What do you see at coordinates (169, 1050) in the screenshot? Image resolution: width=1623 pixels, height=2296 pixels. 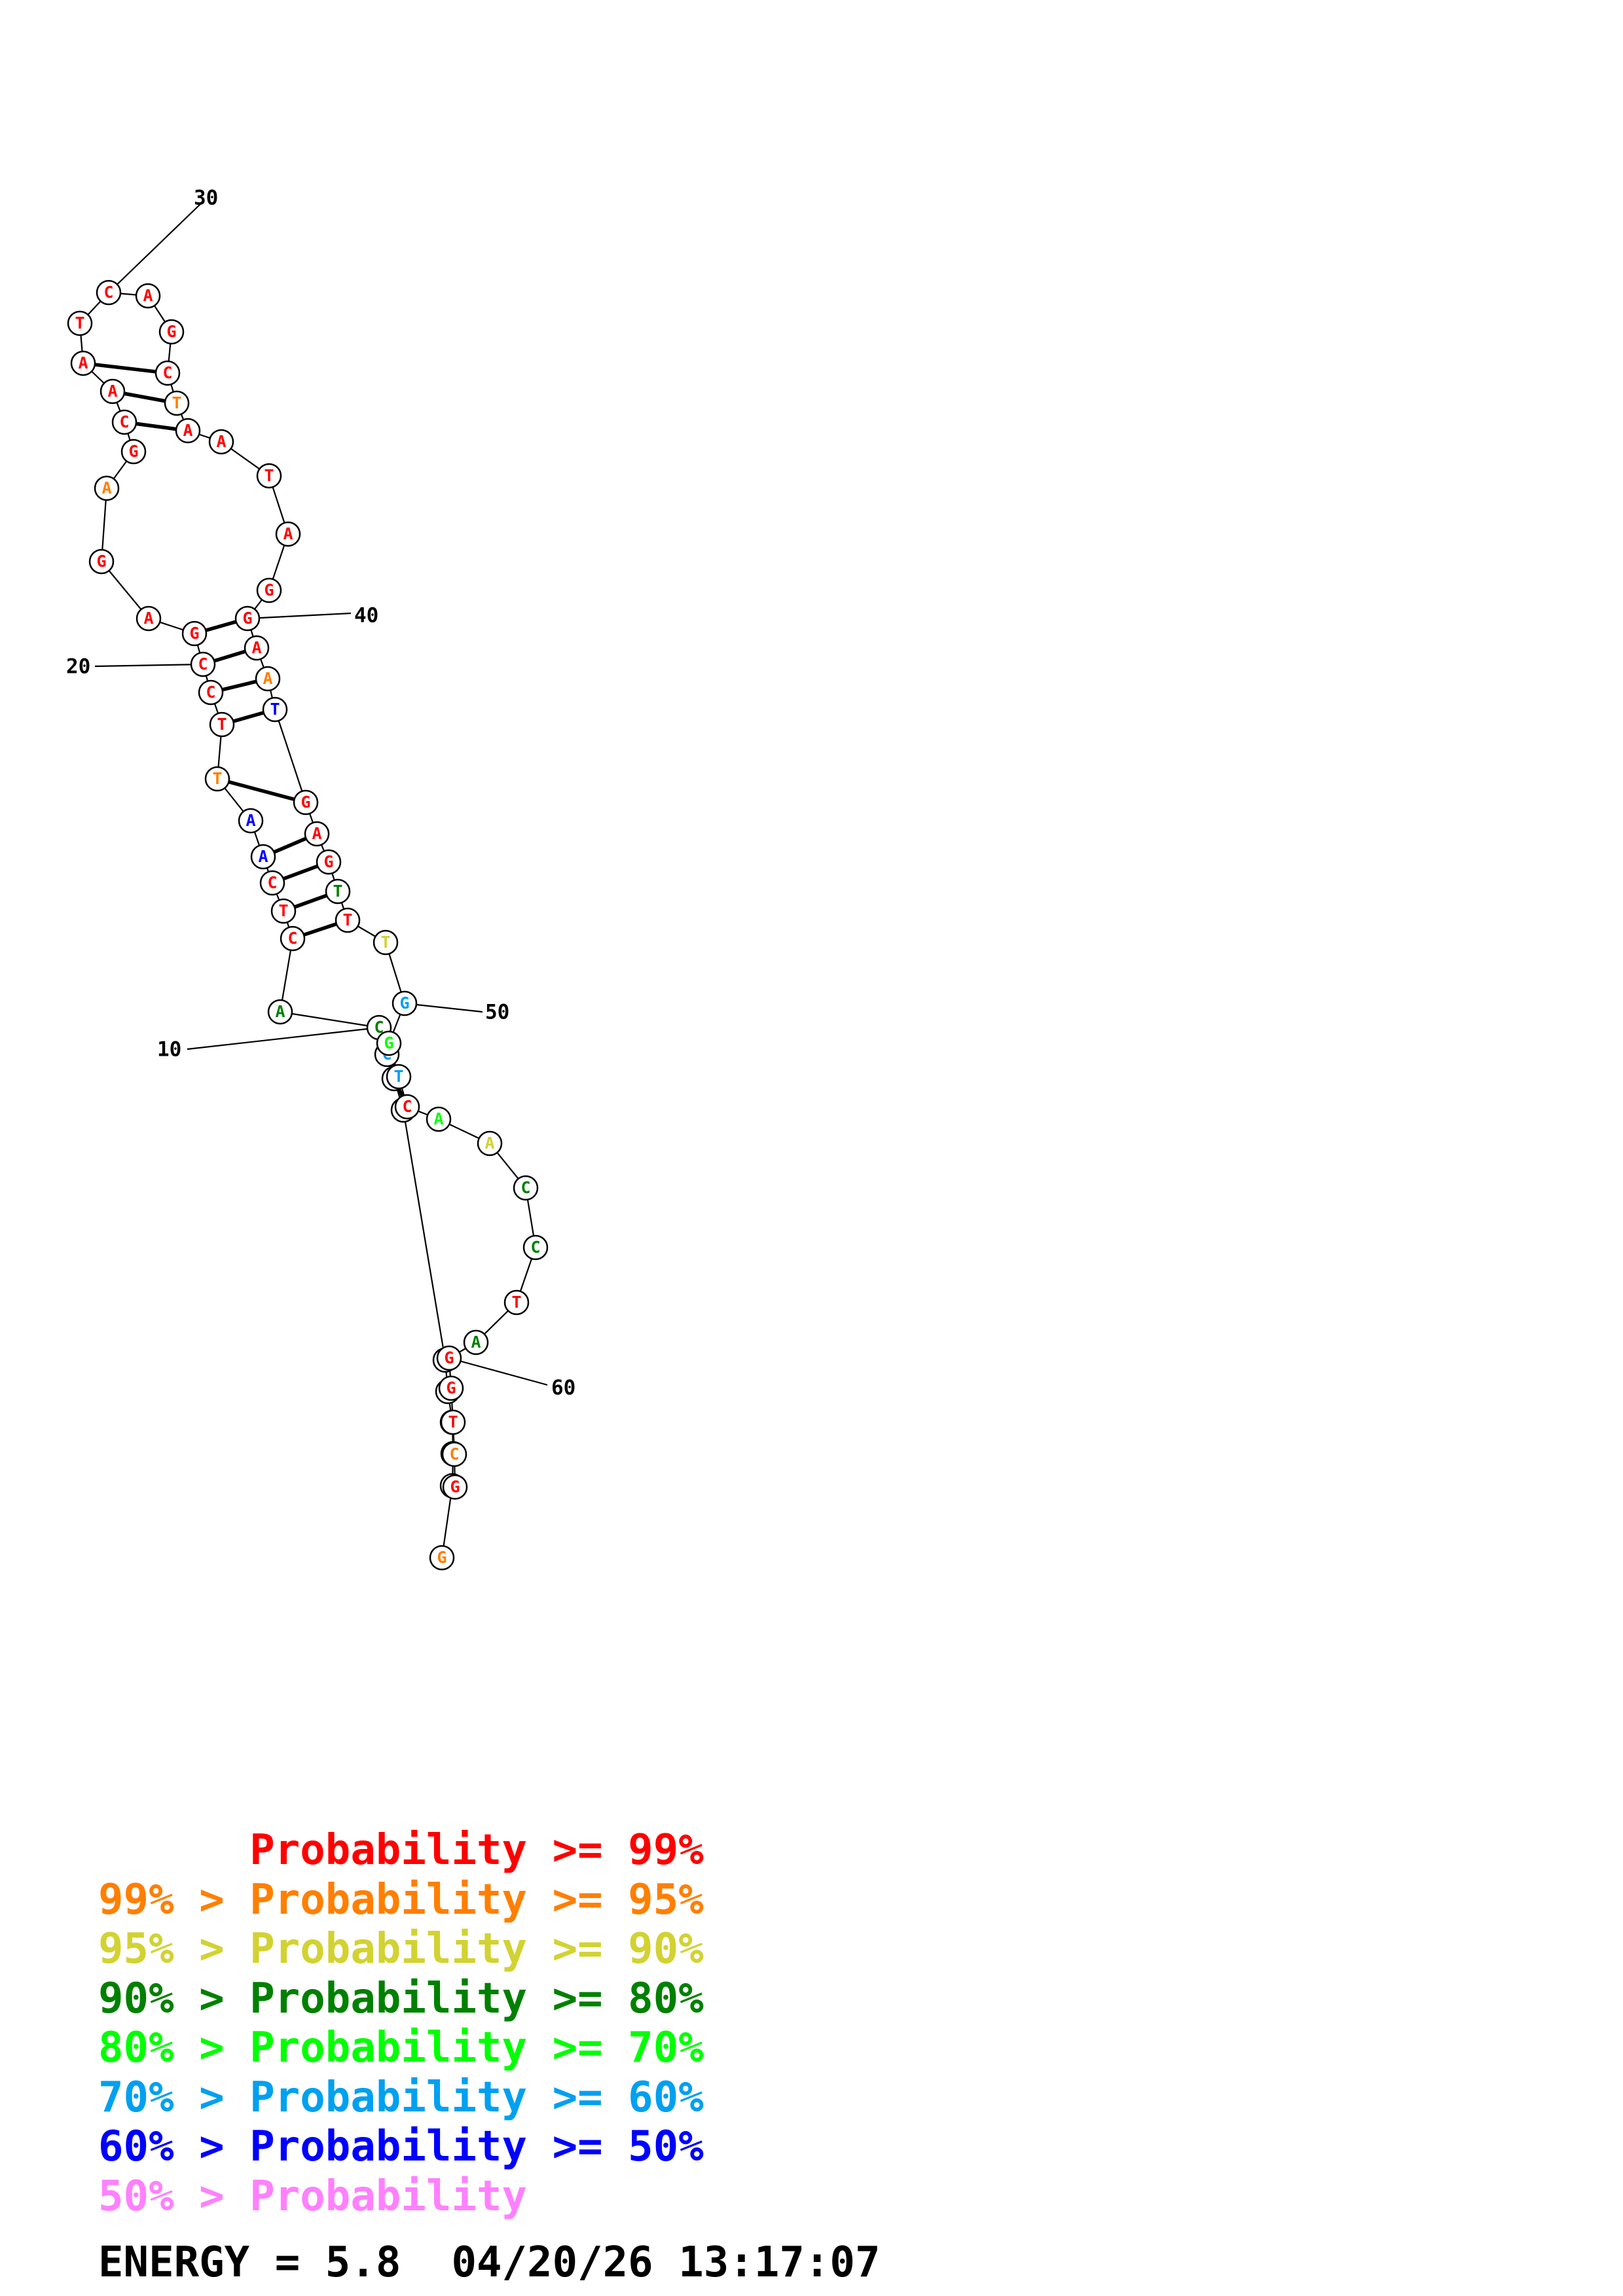 I see `tick-label: 10` at bounding box center [169, 1050].